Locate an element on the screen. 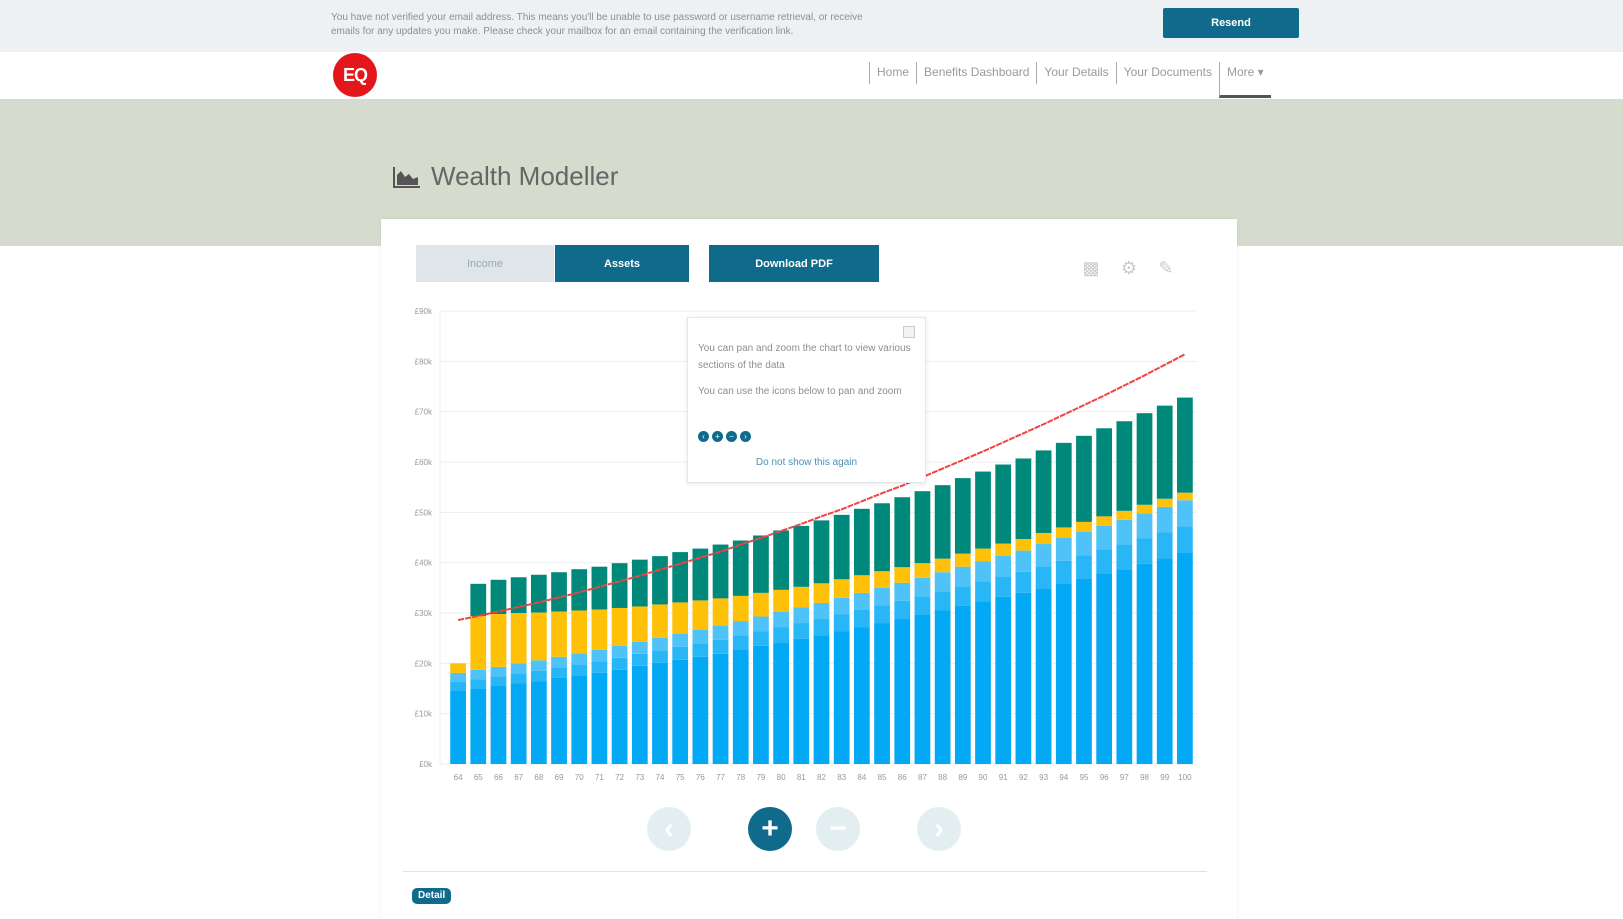  y-tick-label: £30k is located at coordinates (424, 613).